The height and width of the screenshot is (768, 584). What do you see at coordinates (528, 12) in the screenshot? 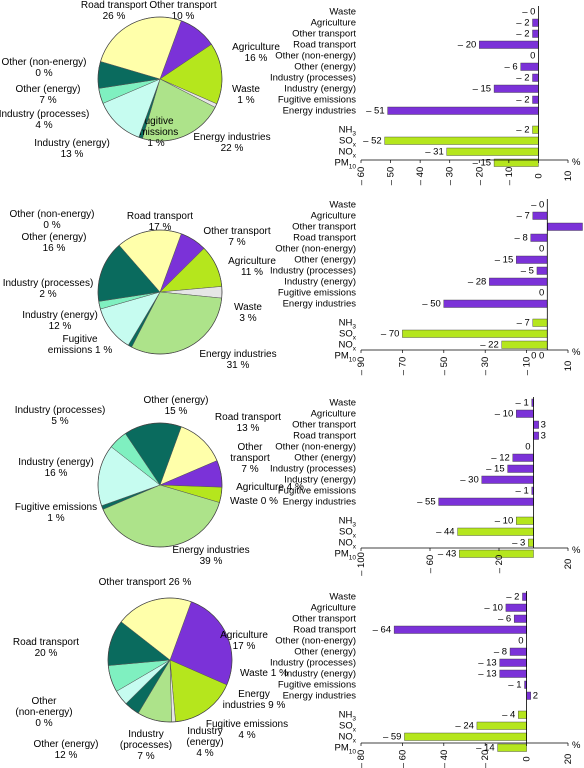
I see `bar-value-waste: – 0` at bounding box center [528, 12].